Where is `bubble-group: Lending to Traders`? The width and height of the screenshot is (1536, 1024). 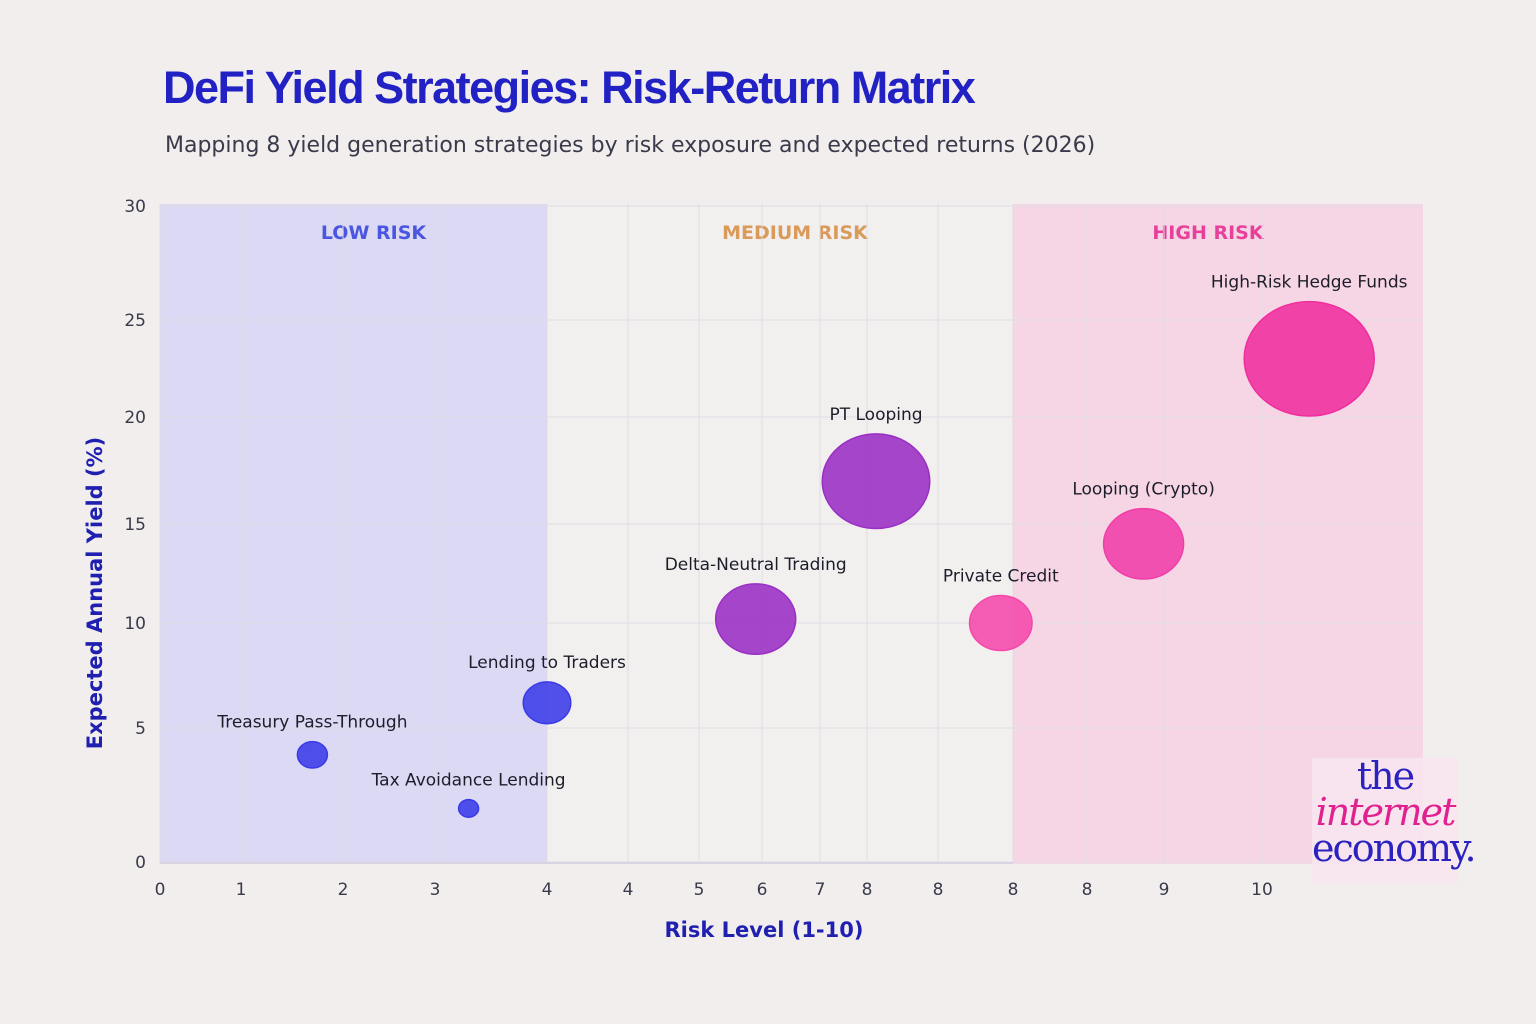 bubble-group: Lending to Traders is located at coordinates (547, 689).